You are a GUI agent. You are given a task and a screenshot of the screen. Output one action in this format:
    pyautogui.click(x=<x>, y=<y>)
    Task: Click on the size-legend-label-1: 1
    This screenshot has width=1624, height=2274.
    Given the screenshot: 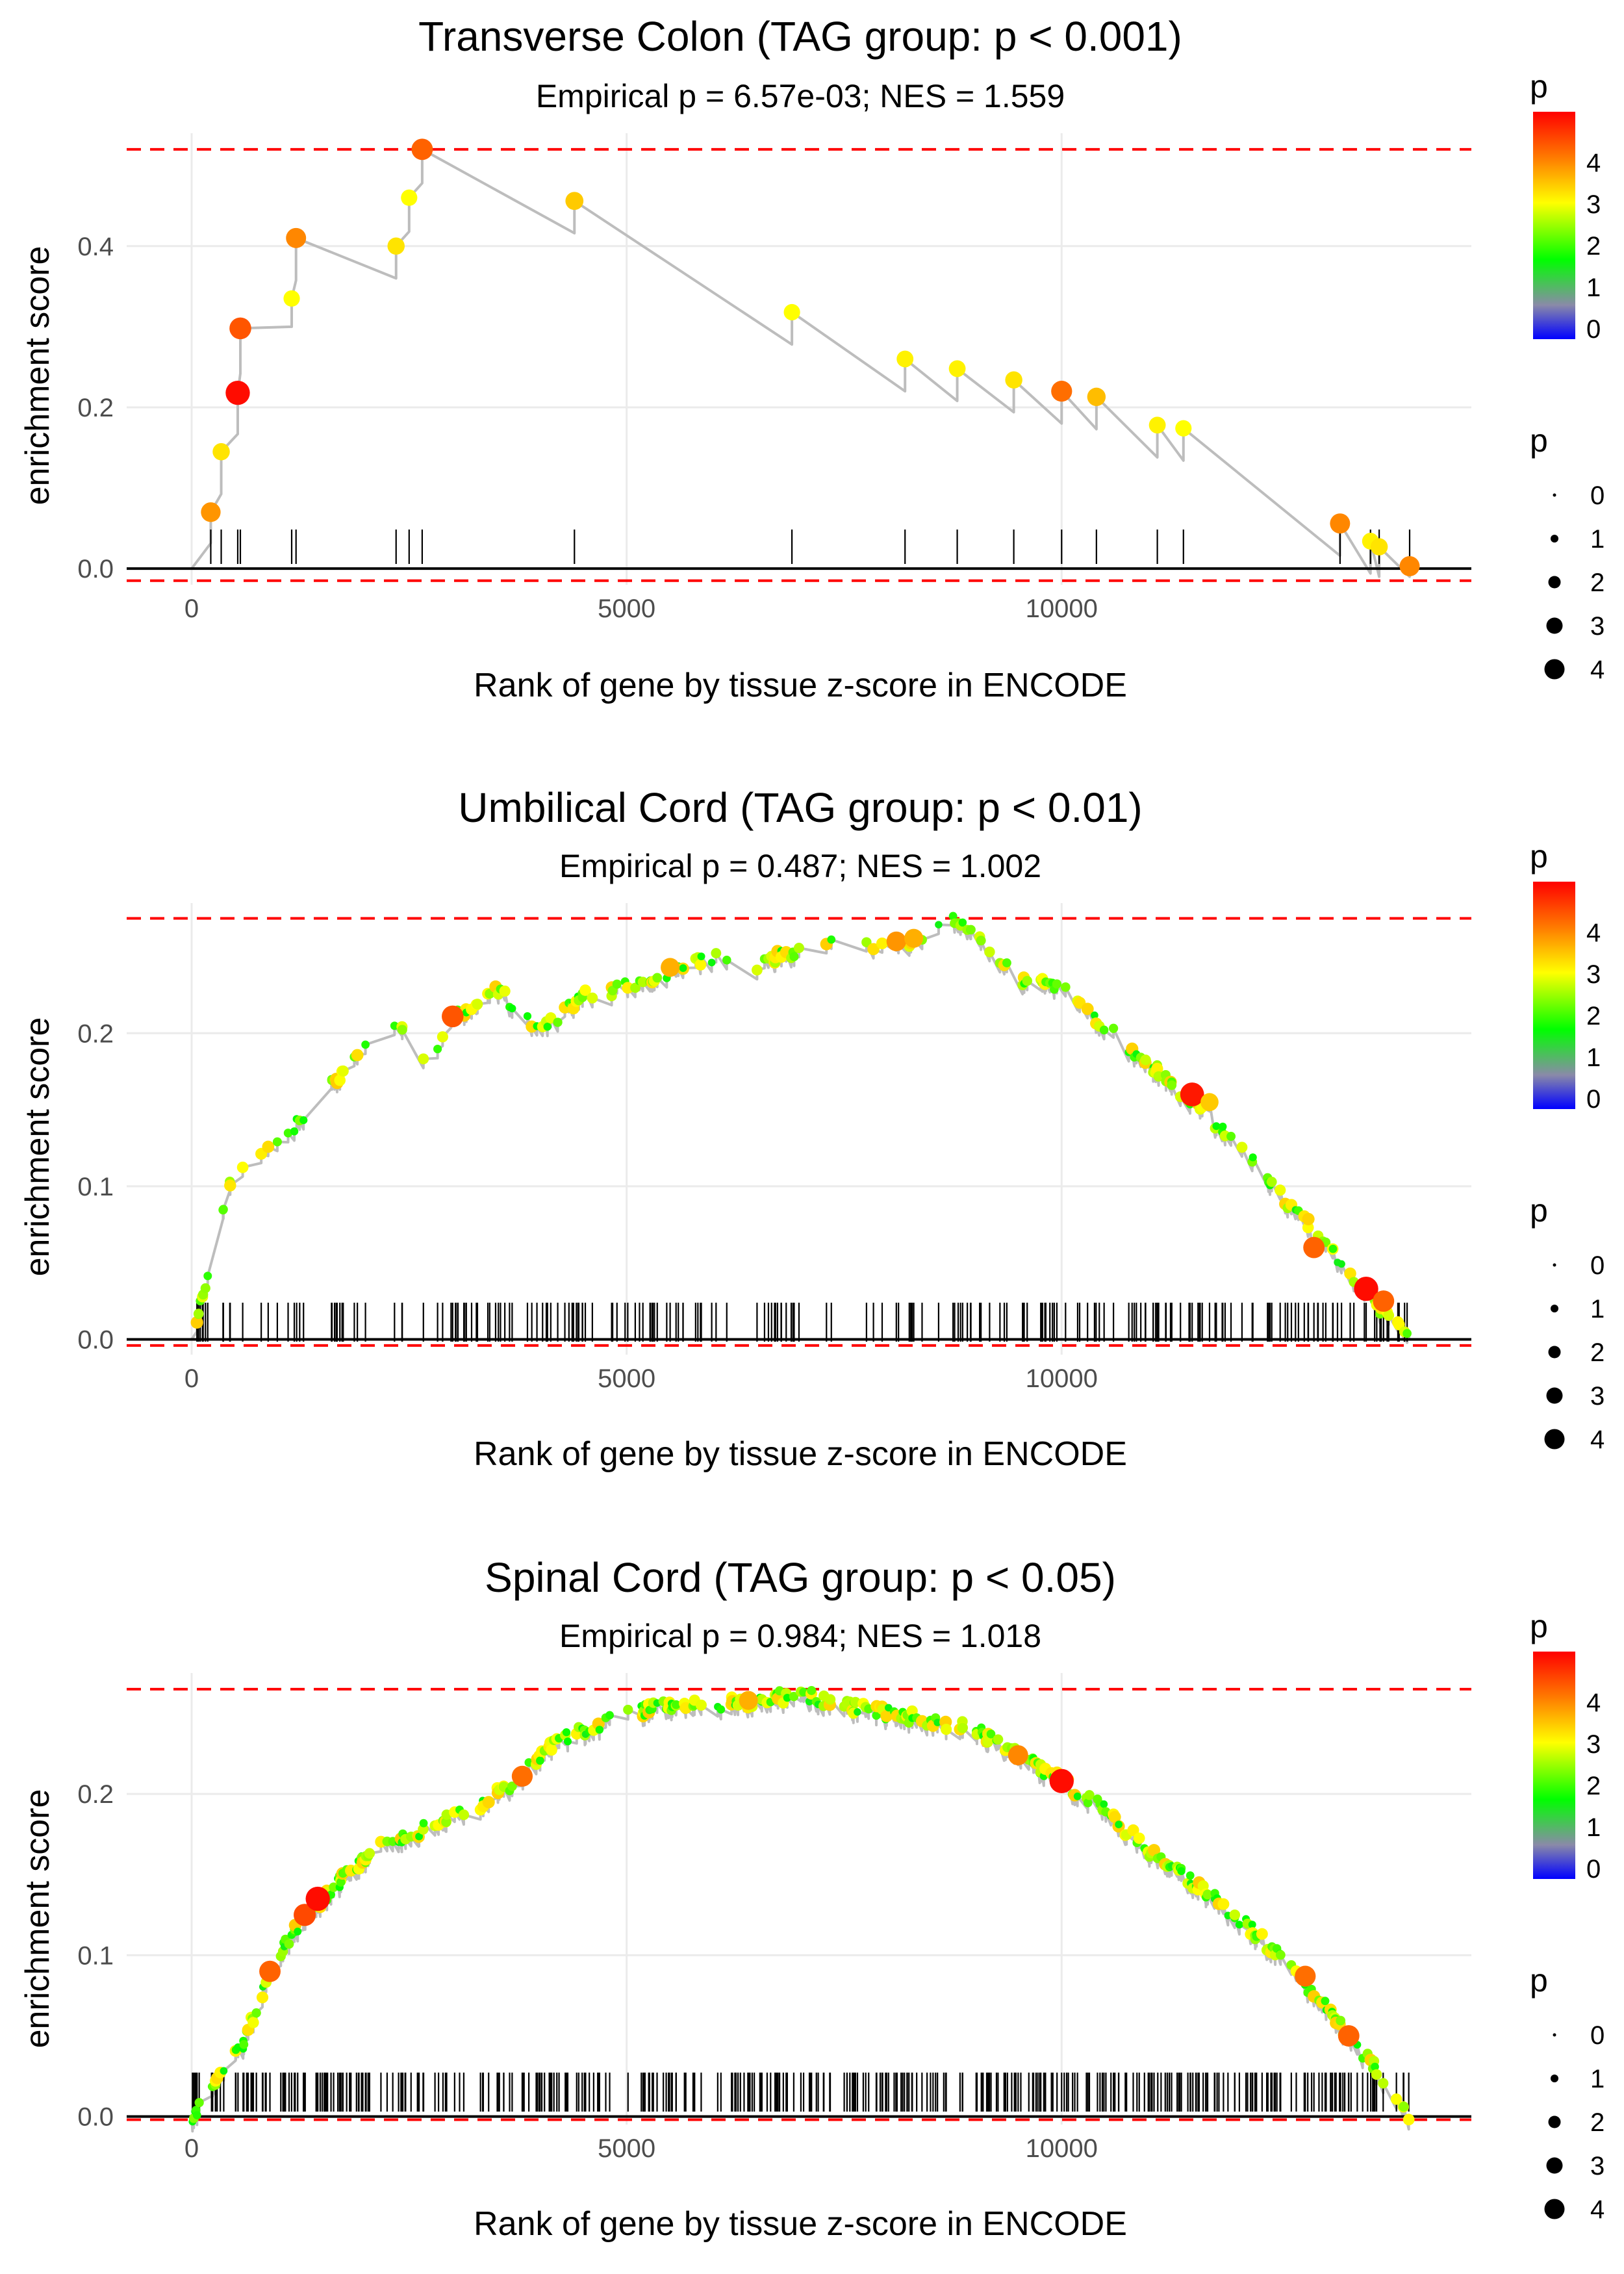 What is the action you would take?
    pyautogui.click(x=1597, y=1309)
    